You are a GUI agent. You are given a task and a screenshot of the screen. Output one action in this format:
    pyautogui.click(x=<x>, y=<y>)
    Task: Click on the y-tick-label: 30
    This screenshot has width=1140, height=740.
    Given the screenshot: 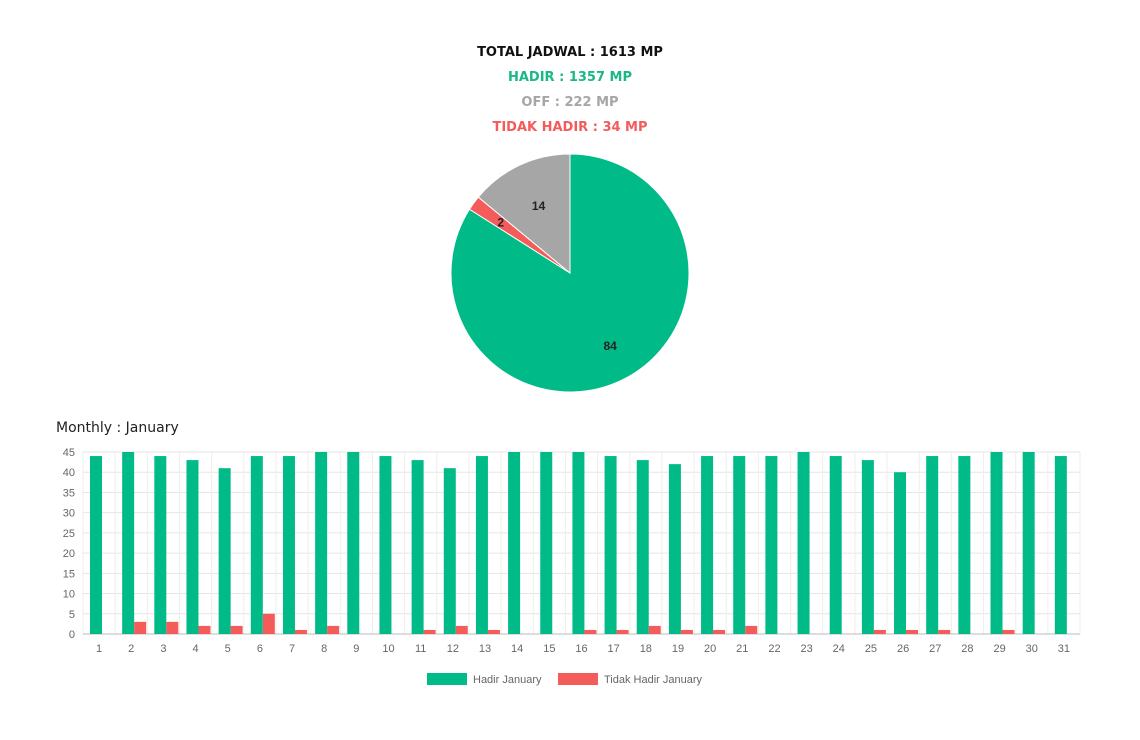 What is the action you would take?
    pyautogui.click(x=69, y=514)
    